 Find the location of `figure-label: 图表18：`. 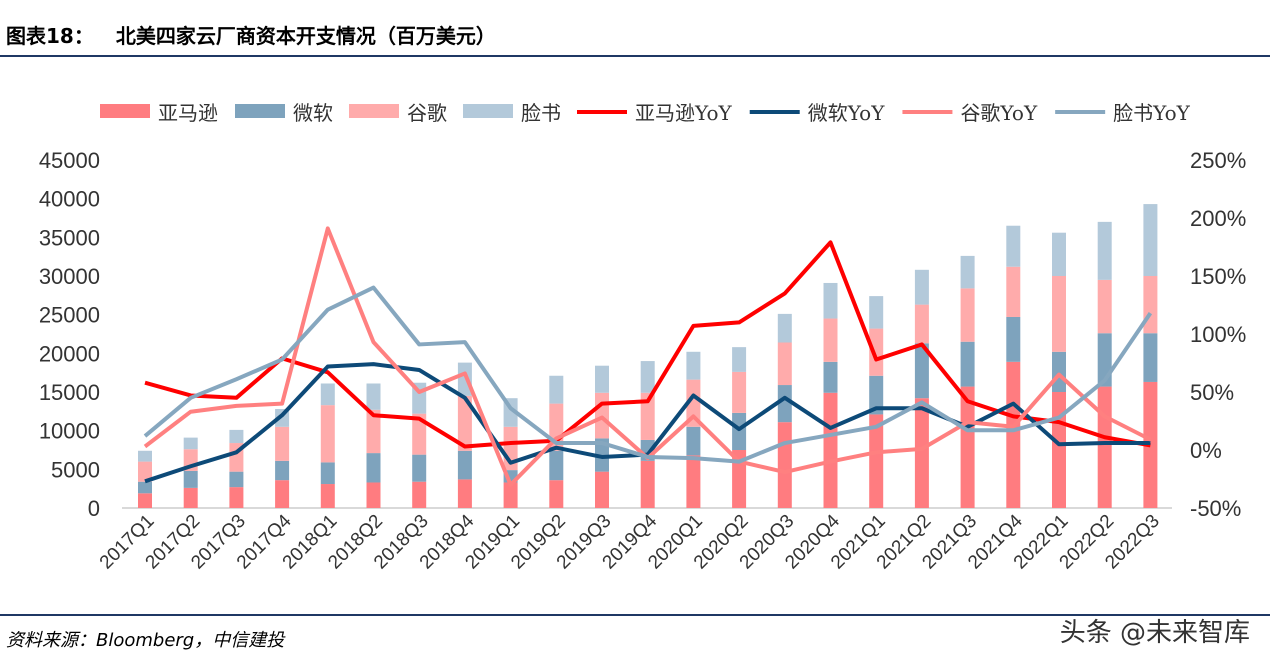

figure-label: 图表18： is located at coordinates (50, 36).